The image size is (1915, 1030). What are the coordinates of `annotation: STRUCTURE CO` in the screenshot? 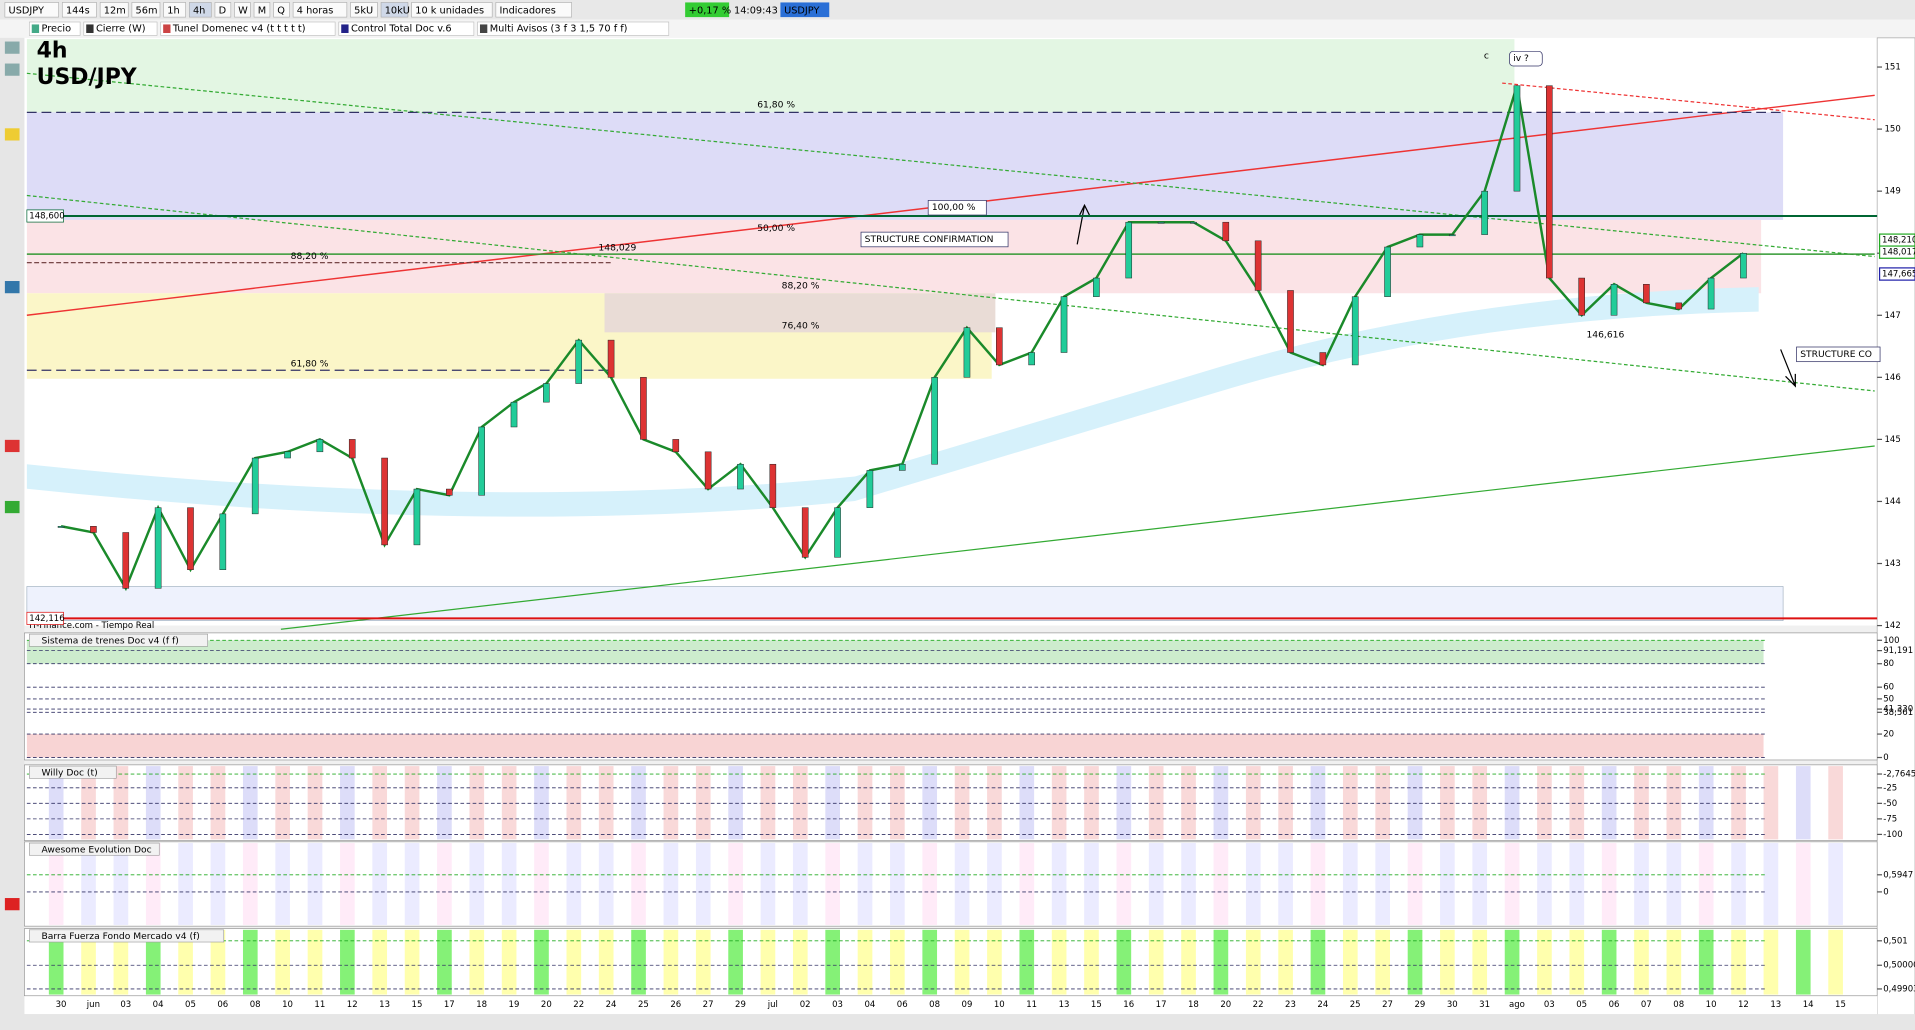 It's located at (1836, 354).